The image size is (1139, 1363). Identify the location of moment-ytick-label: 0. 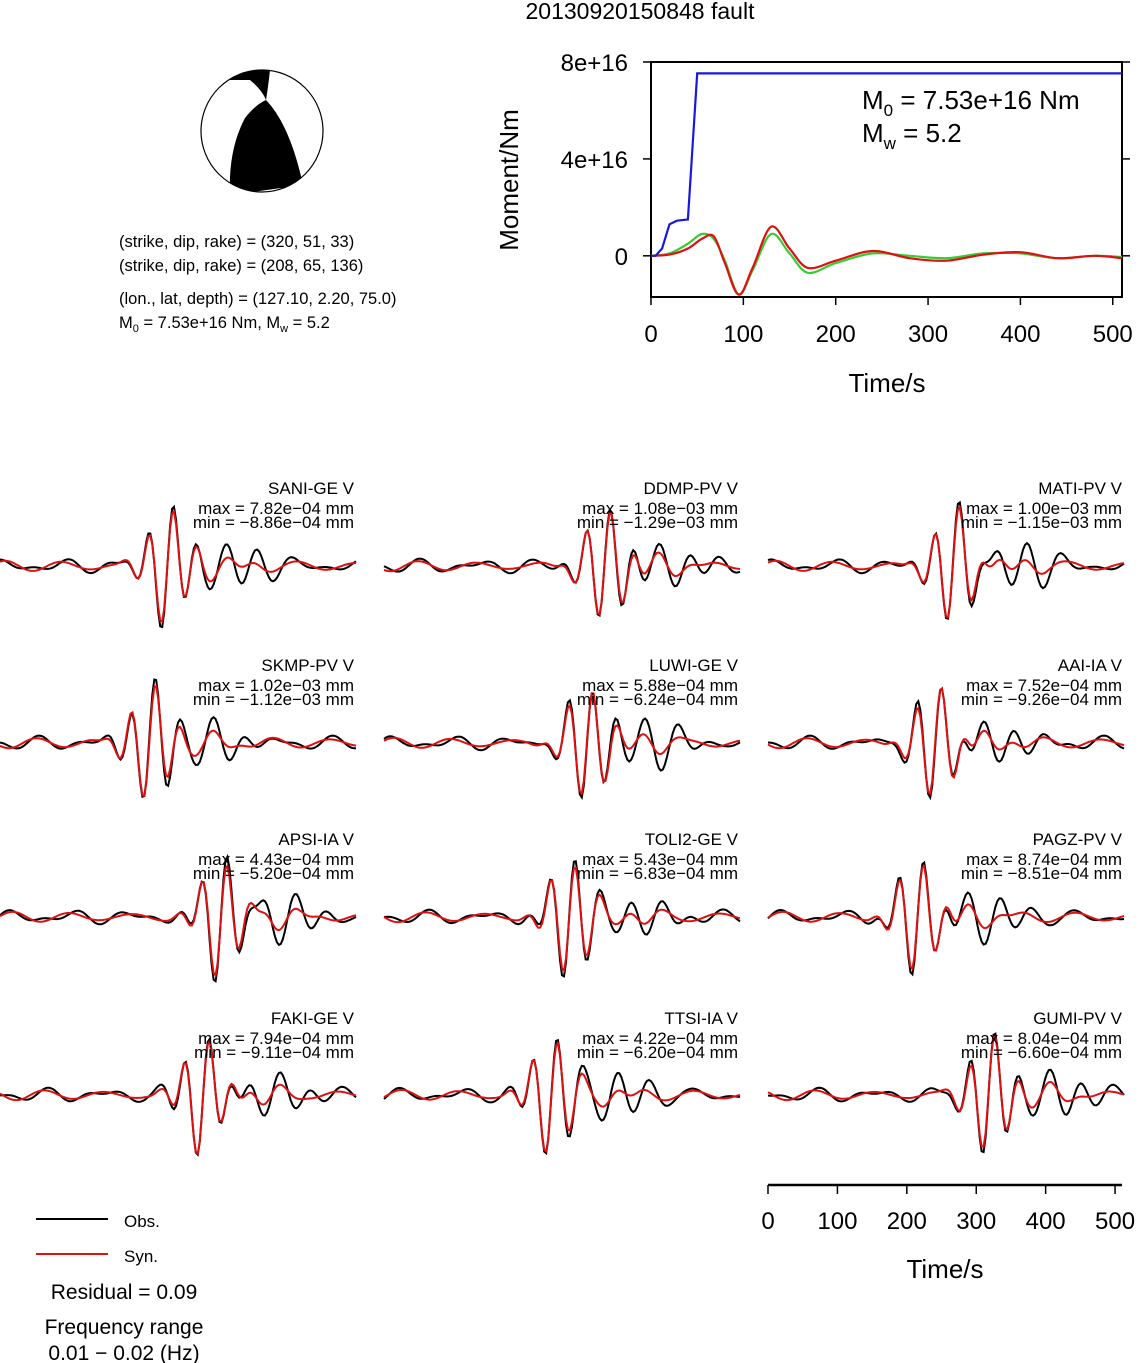
(621, 257).